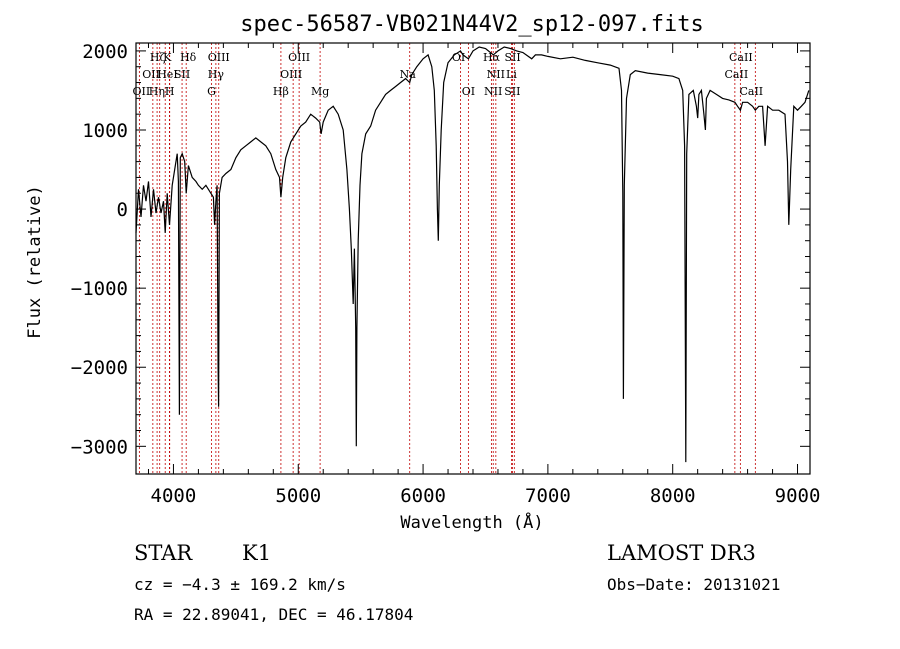 This screenshot has height=649, width=900. I want to click on spectral-line-label: Li, so click(511, 74).